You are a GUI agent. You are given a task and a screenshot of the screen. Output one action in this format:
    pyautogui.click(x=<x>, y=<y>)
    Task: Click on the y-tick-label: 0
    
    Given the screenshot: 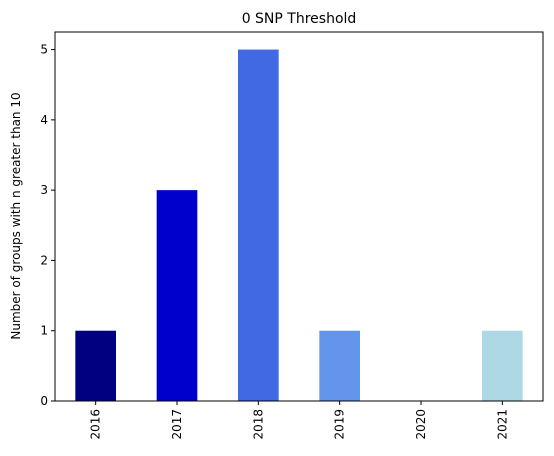 What is the action you would take?
    pyautogui.click(x=44, y=401)
    